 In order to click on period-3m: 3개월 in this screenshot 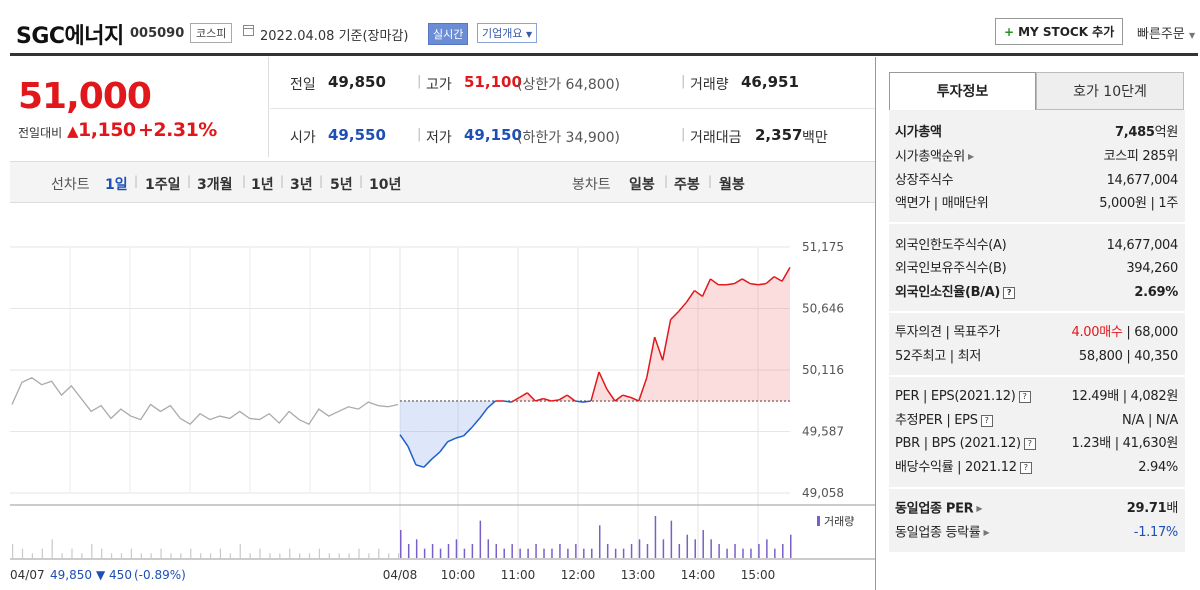, I will do `click(215, 185)`.